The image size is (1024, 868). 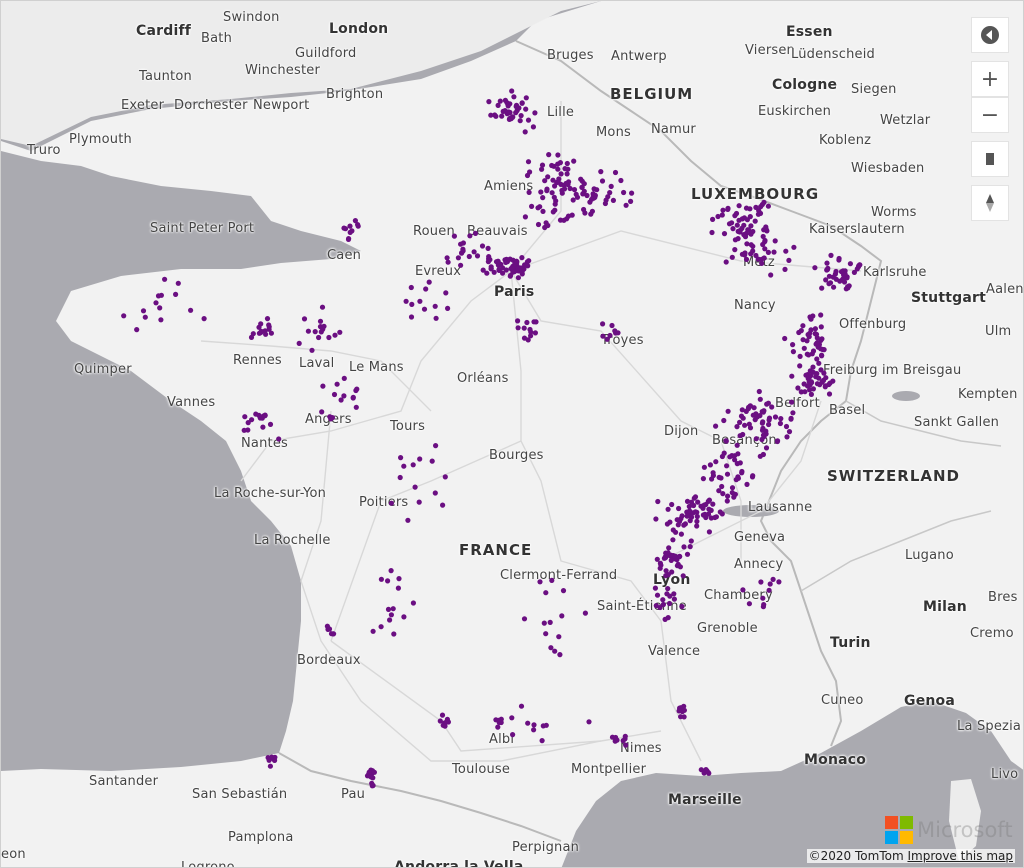 I want to click on city-label: Lüdenscheid, so click(x=833, y=54).